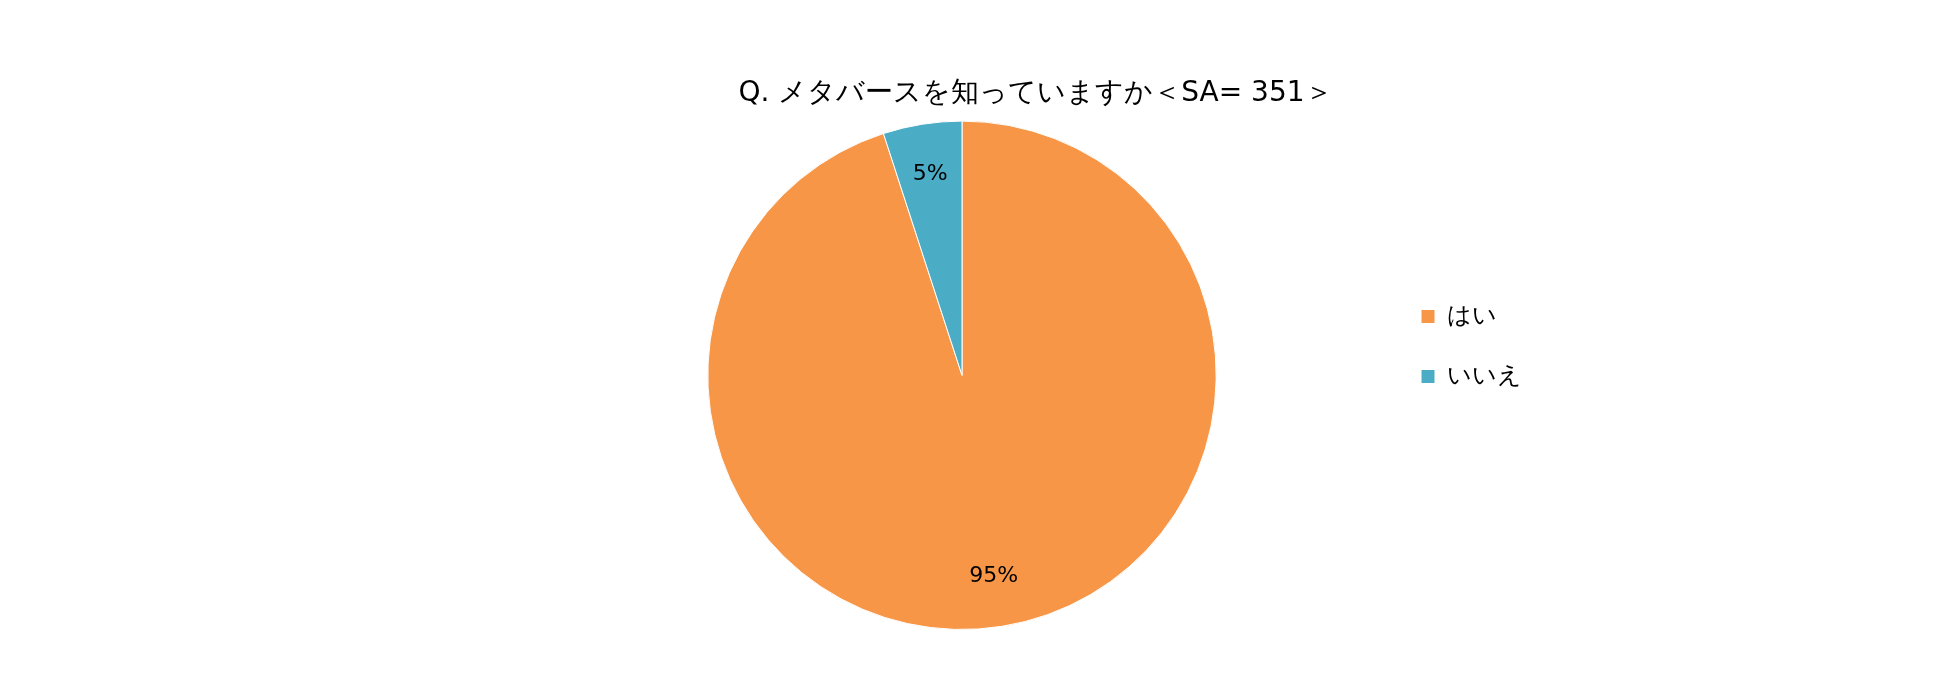  Describe the element at coordinates (1484, 374) in the screenshot. I see `legend-label: いいえ` at that location.